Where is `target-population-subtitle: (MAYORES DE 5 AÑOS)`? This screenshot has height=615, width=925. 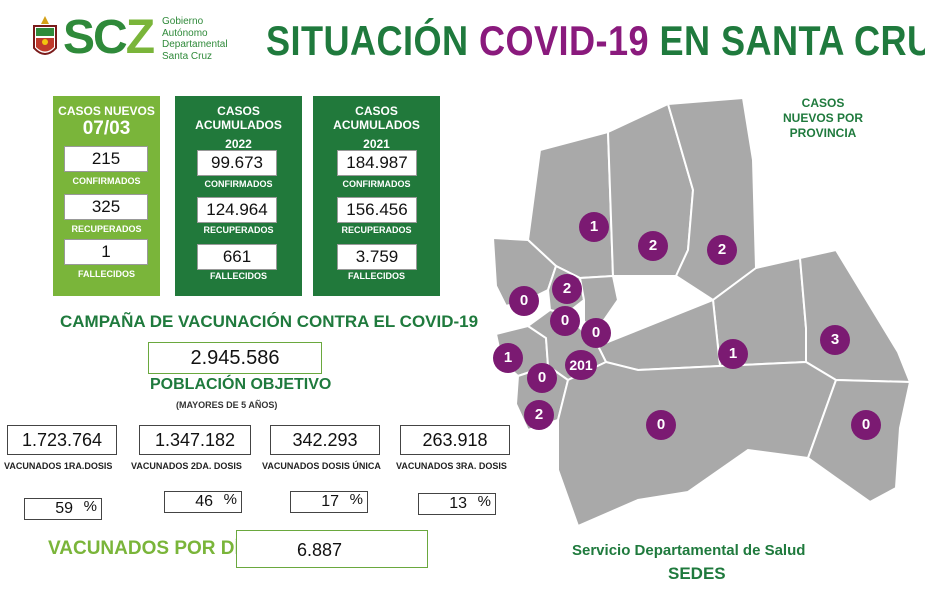
target-population-subtitle: (MAYORES DE 5 AÑOS) is located at coordinates (227, 405).